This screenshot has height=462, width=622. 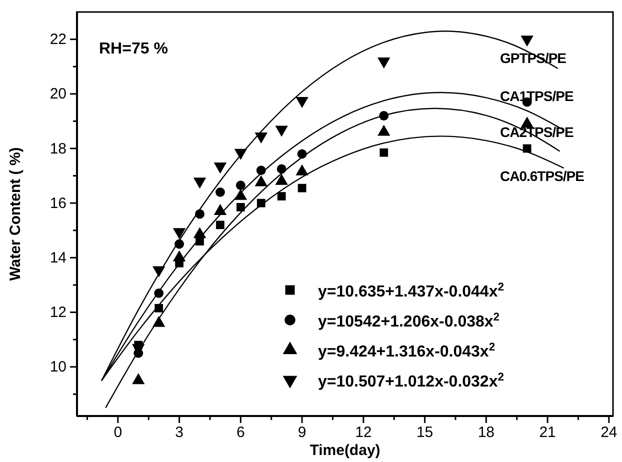 What do you see at coordinates (58, 149) in the screenshot?
I see `y-tick-label: 18` at bounding box center [58, 149].